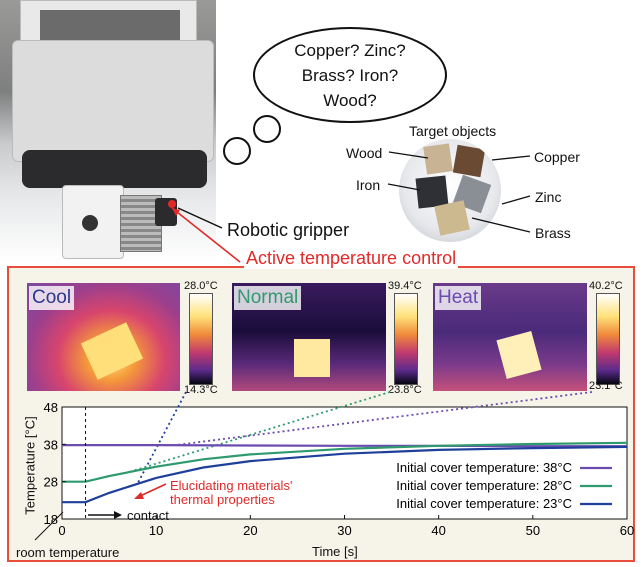 Image resolution: width=644 pixels, height=567 pixels. I want to click on y-tick-label: 18, so click(51, 519).